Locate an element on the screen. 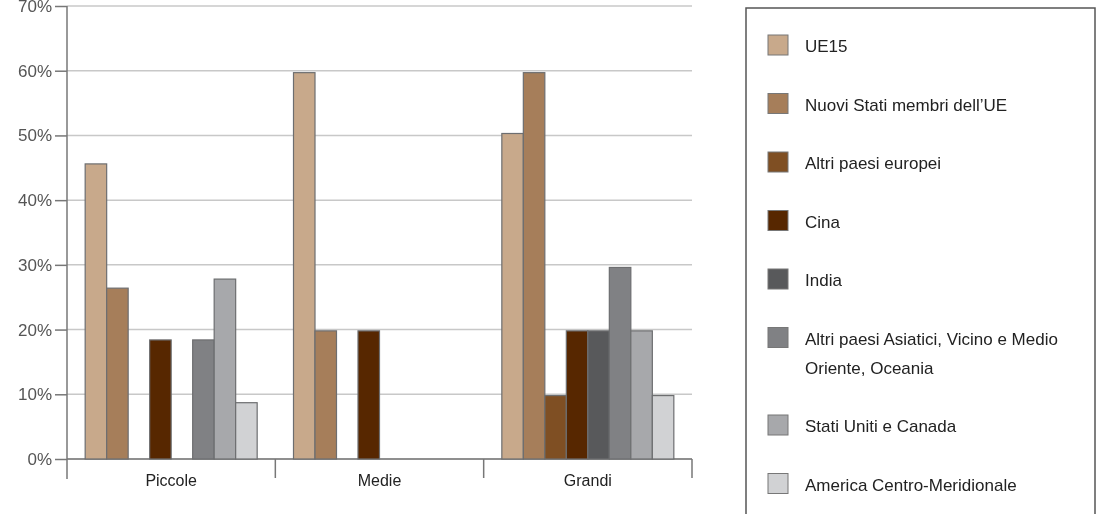 This screenshot has height=514, width=1101. y-tick-label: 40% is located at coordinates (34, 201).